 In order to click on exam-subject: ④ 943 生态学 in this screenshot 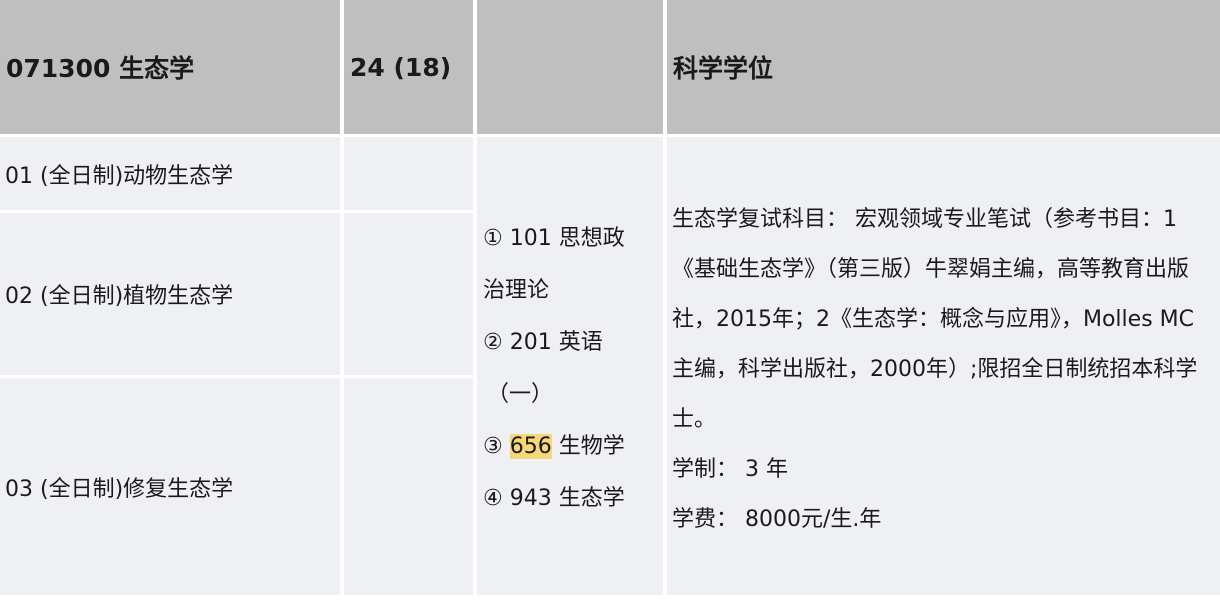, I will do `click(554, 498)`.